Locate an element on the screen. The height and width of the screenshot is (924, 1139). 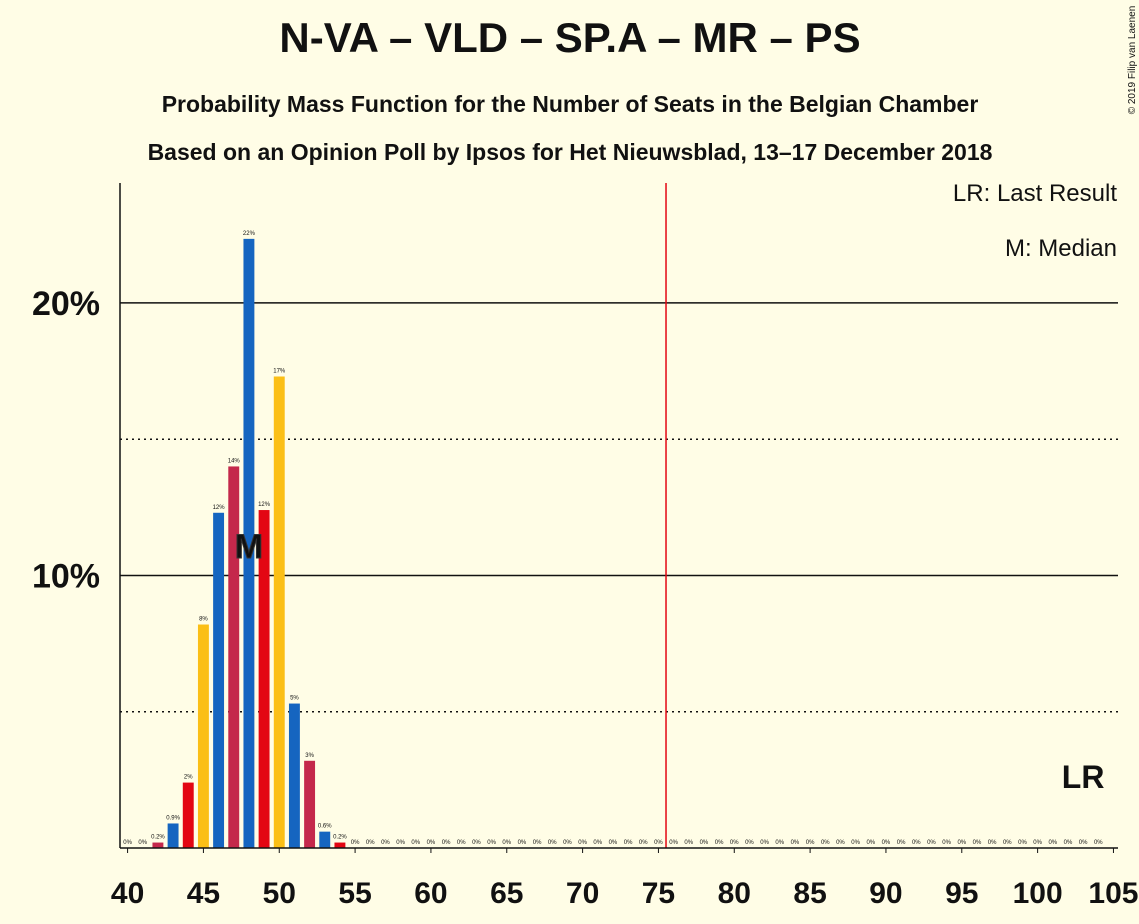
value-label: 5% is located at coordinates (294, 699).